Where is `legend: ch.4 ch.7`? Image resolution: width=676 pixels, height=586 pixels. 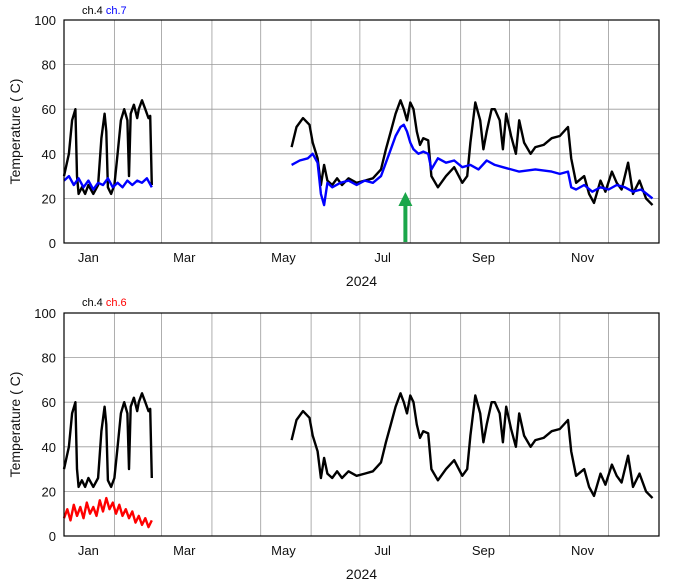
legend: ch.4 ch.7 is located at coordinates (104, 11).